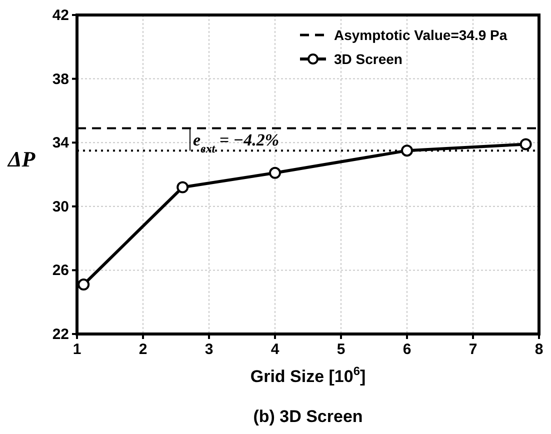 This screenshot has height=434, width=551. I want to click on x-tick-label: 4, so click(275, 349).